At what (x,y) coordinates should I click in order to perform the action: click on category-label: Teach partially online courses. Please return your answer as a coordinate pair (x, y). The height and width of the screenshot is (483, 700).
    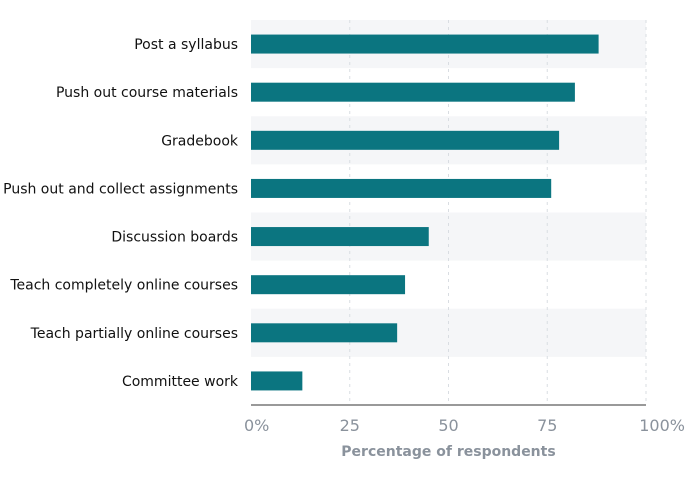
    Looking at the image, I should click on (134, 334).